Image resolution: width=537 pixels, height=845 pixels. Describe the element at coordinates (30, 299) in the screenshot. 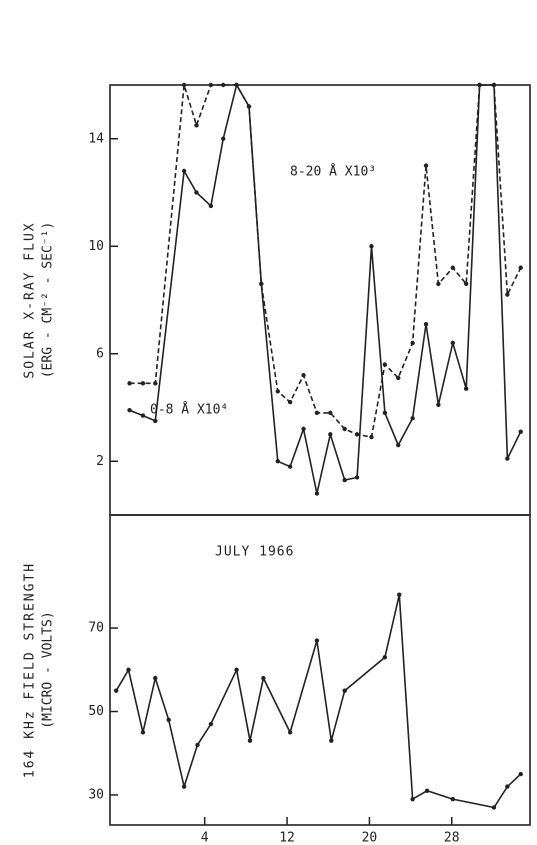

I see `y-axis-label: SOLAR X-RAY FLUX` at that location.